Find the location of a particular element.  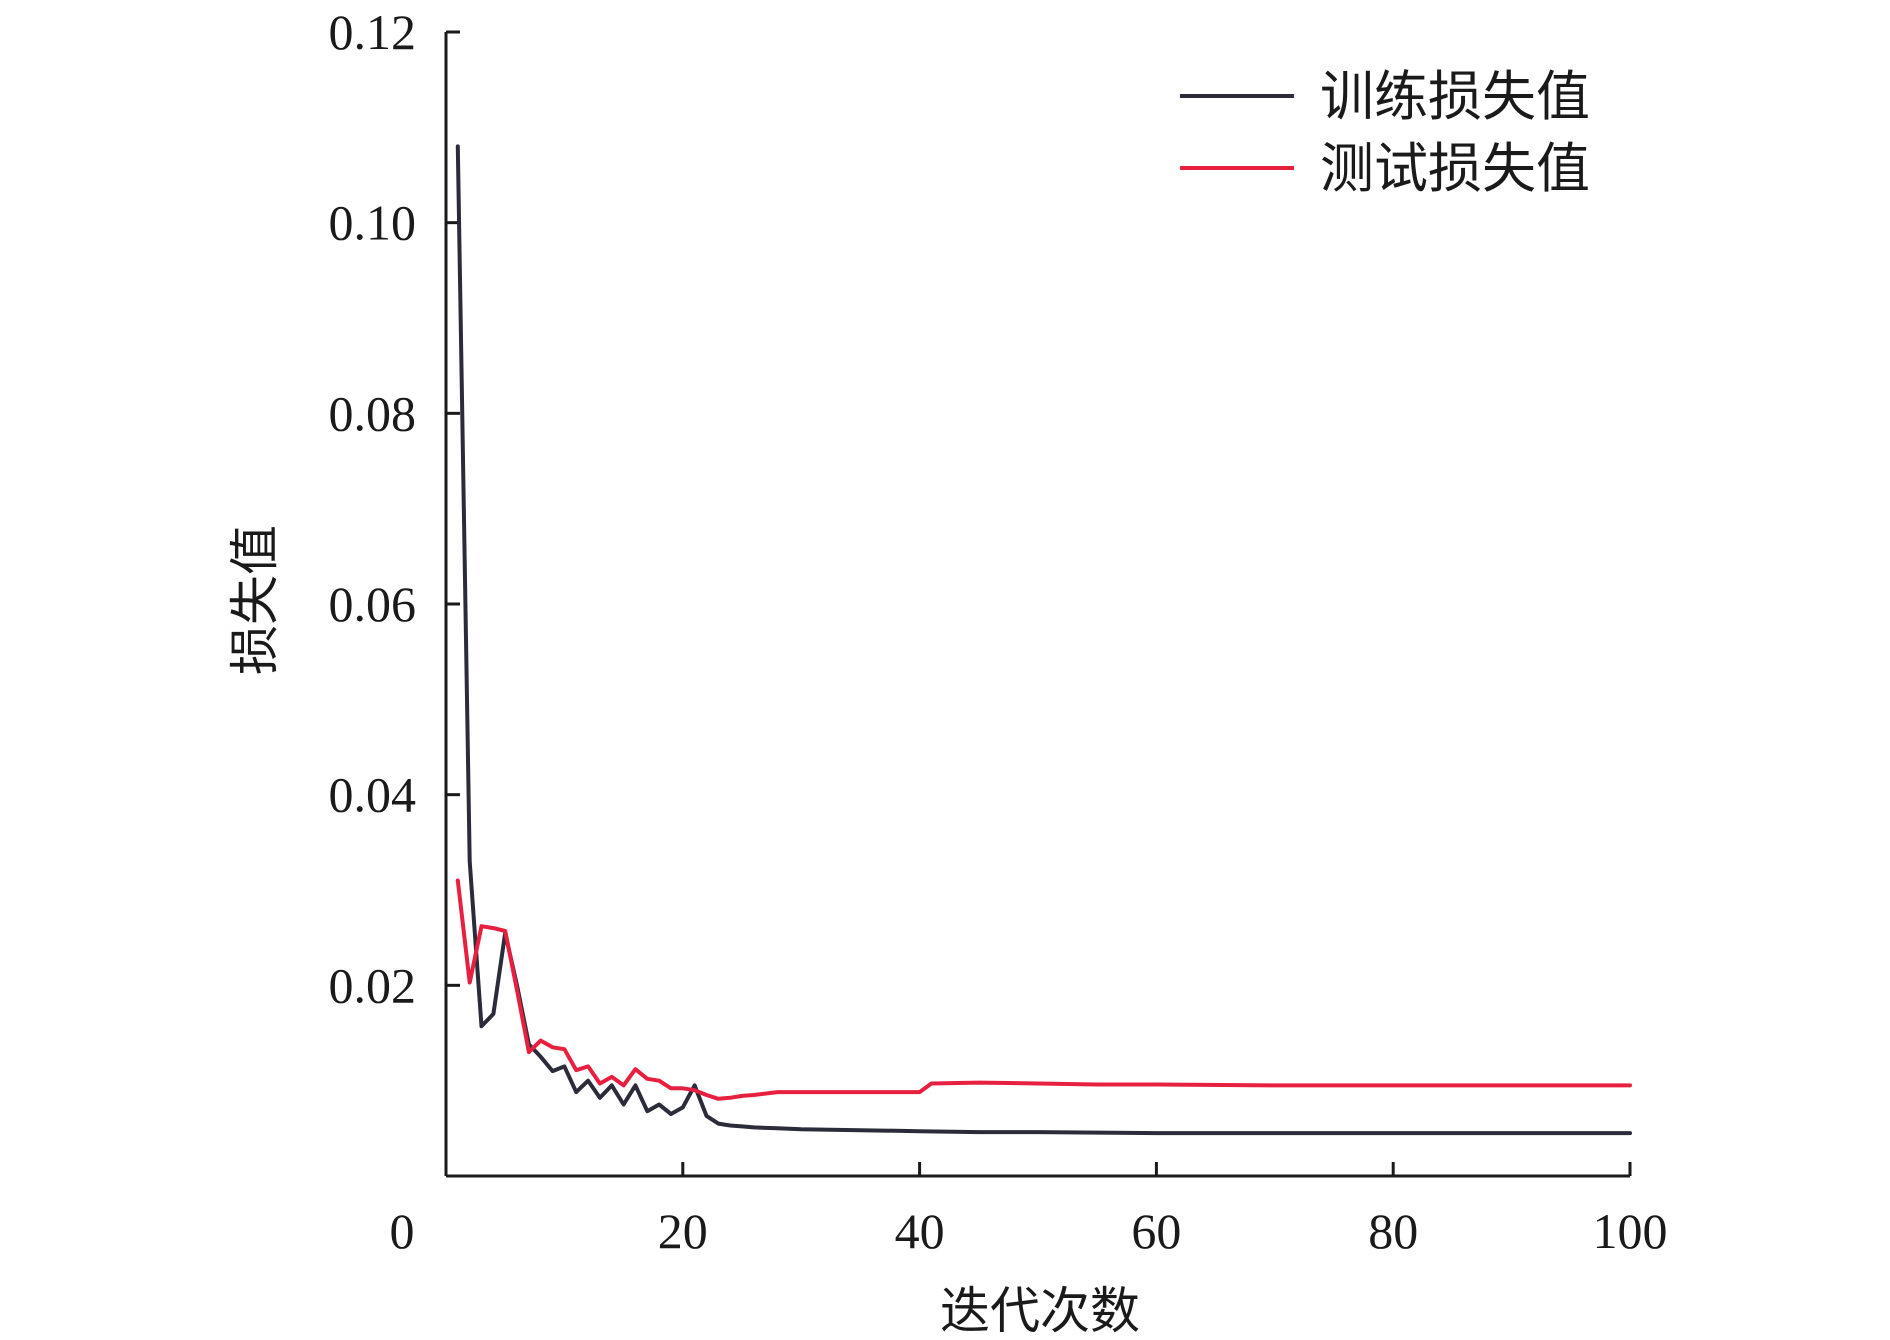

y-tick-label: 0.10 is located at coordinates (373, 223).